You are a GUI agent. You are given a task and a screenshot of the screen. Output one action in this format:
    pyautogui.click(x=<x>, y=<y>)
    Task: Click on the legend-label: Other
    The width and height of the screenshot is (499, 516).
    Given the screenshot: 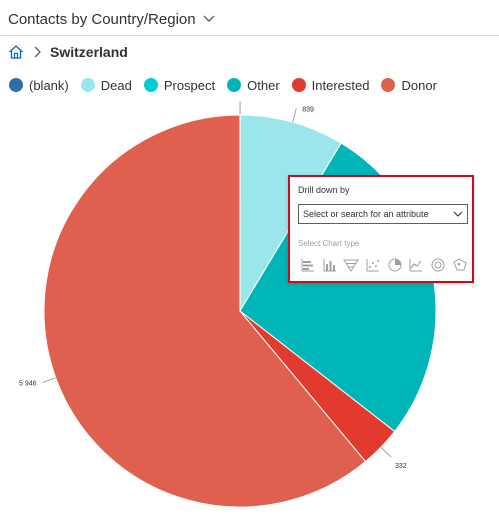 What is the action you would take?
    pyautogui.click(x=263, y=85)
    